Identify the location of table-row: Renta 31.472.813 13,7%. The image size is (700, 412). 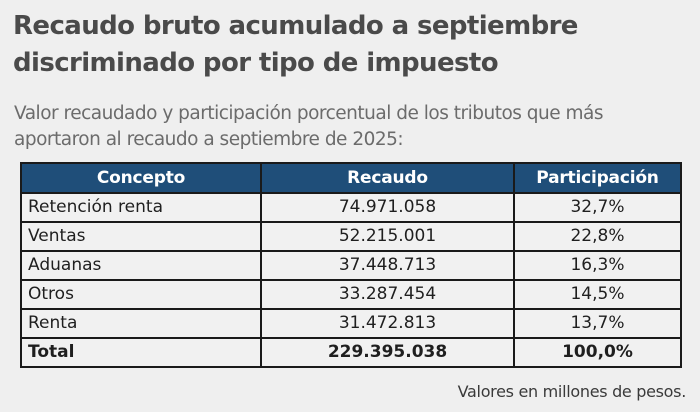
(351, 323).